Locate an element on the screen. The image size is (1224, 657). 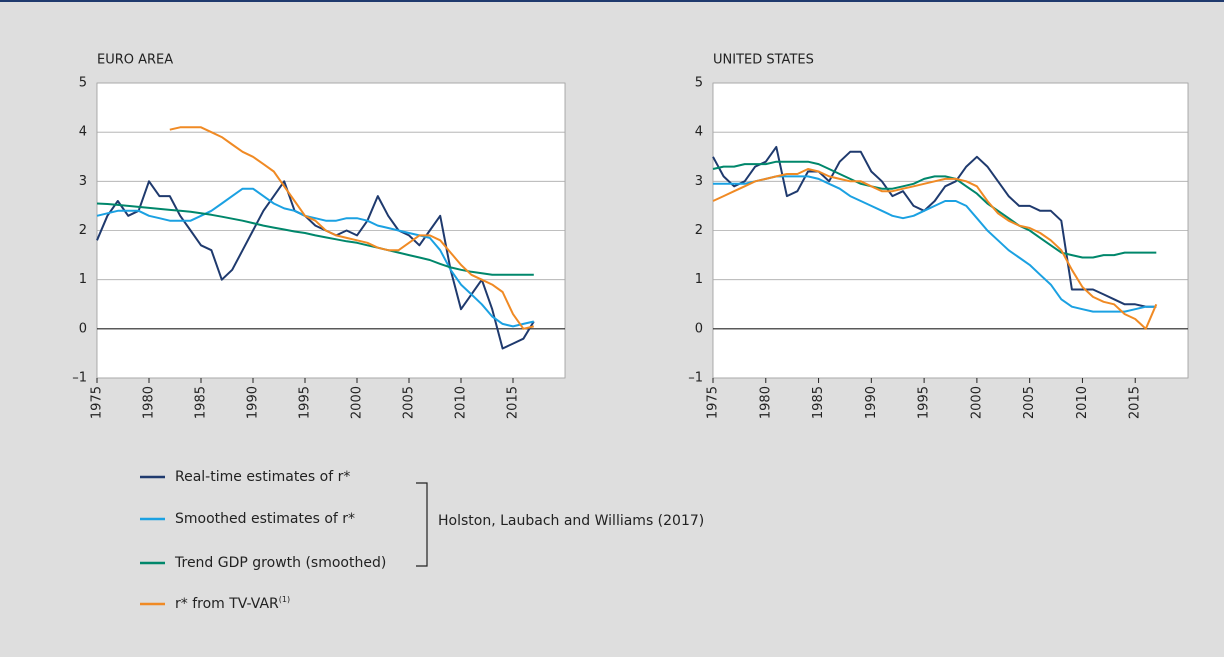
top-rule is located at coordinates (612, 1).